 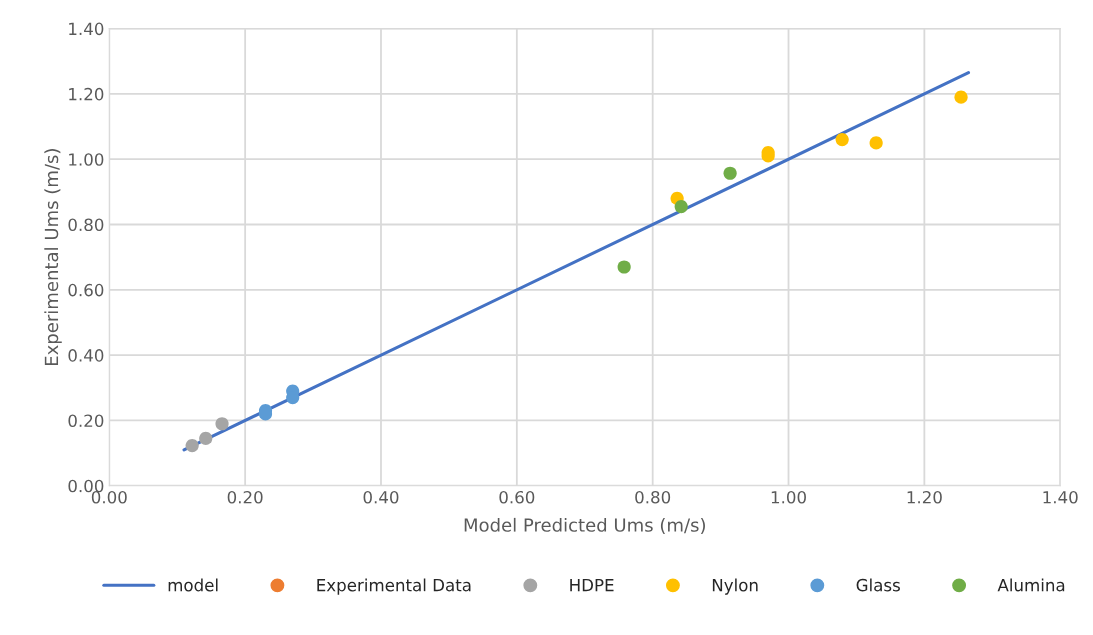 I want to click on x-tick-label: 1.20, so click(x=924, y=497).